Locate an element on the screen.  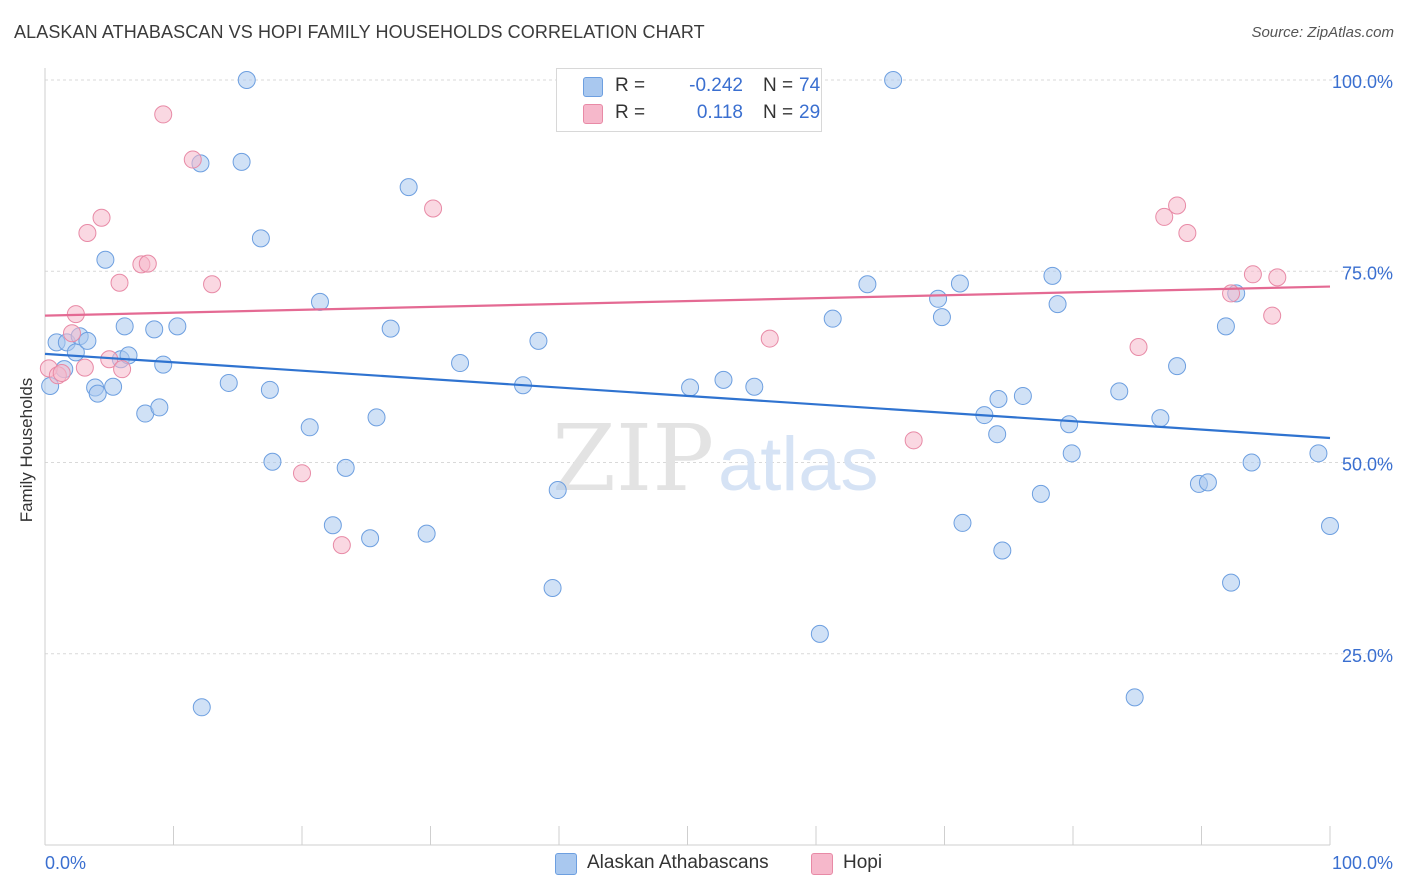
source-label: Source: ZipAtlas.com is located at coordinates (1322, 32).